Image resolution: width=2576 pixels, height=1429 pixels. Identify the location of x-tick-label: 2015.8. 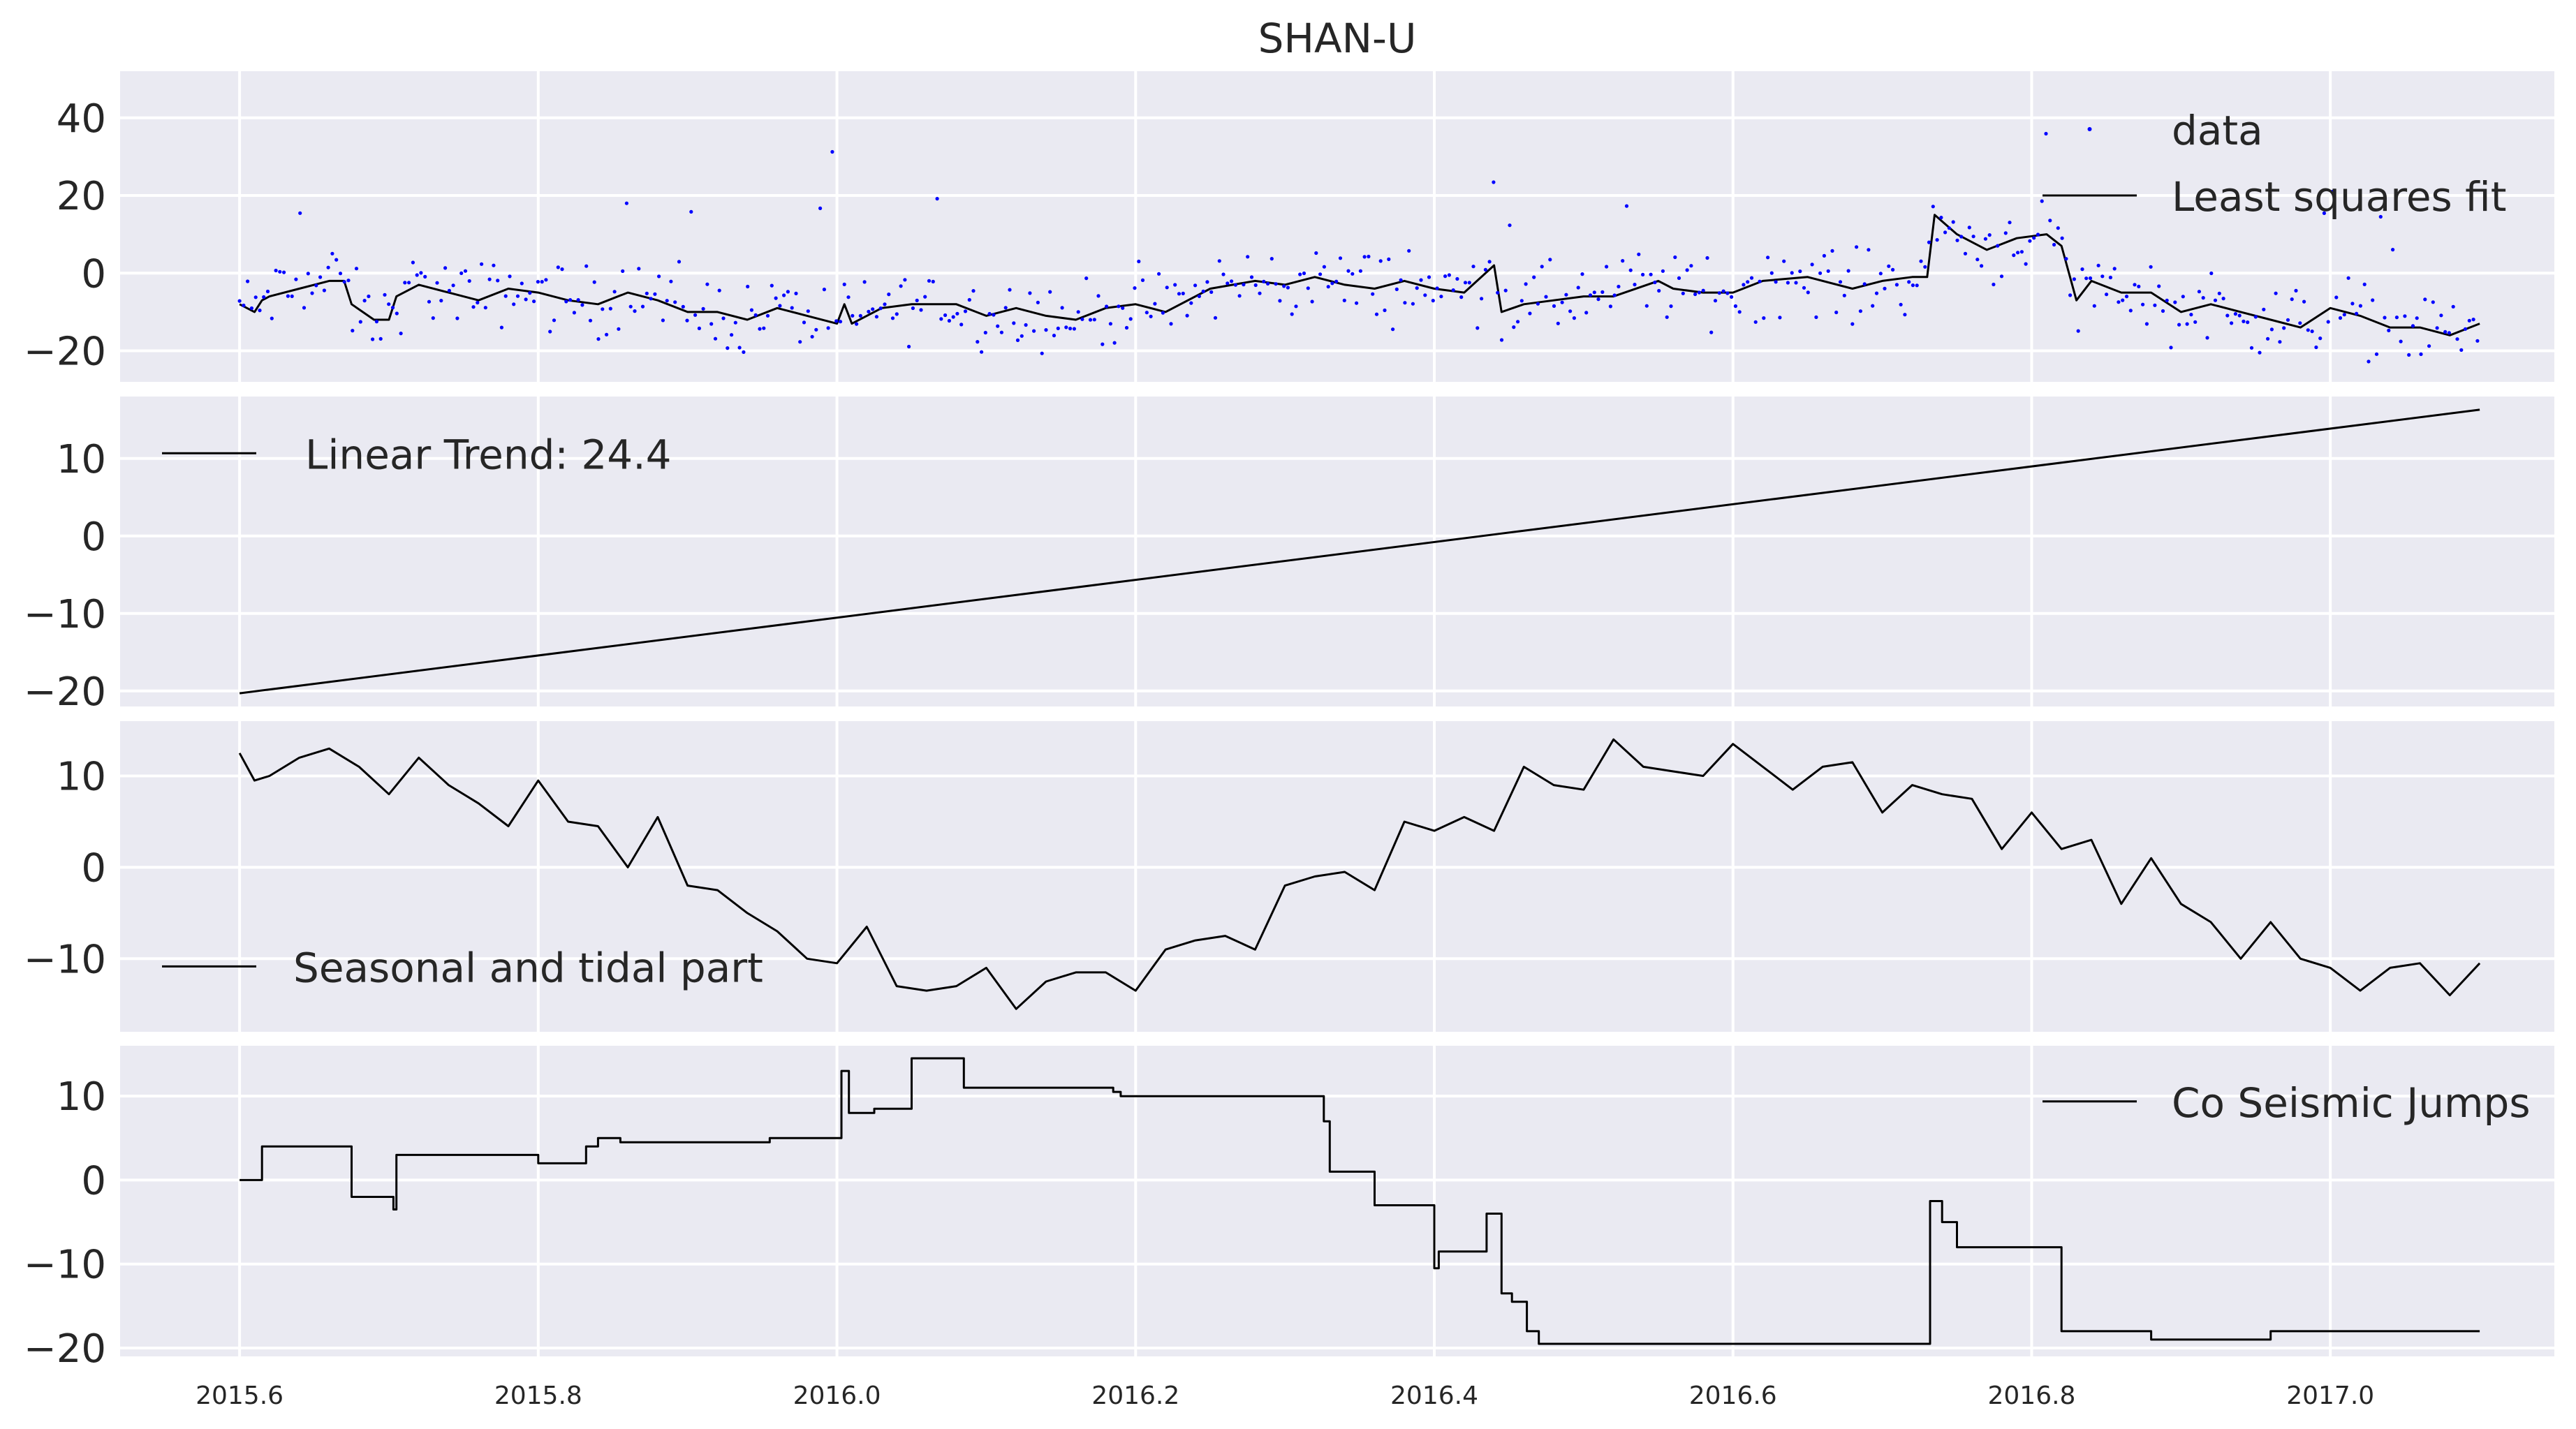
(538, 1396).